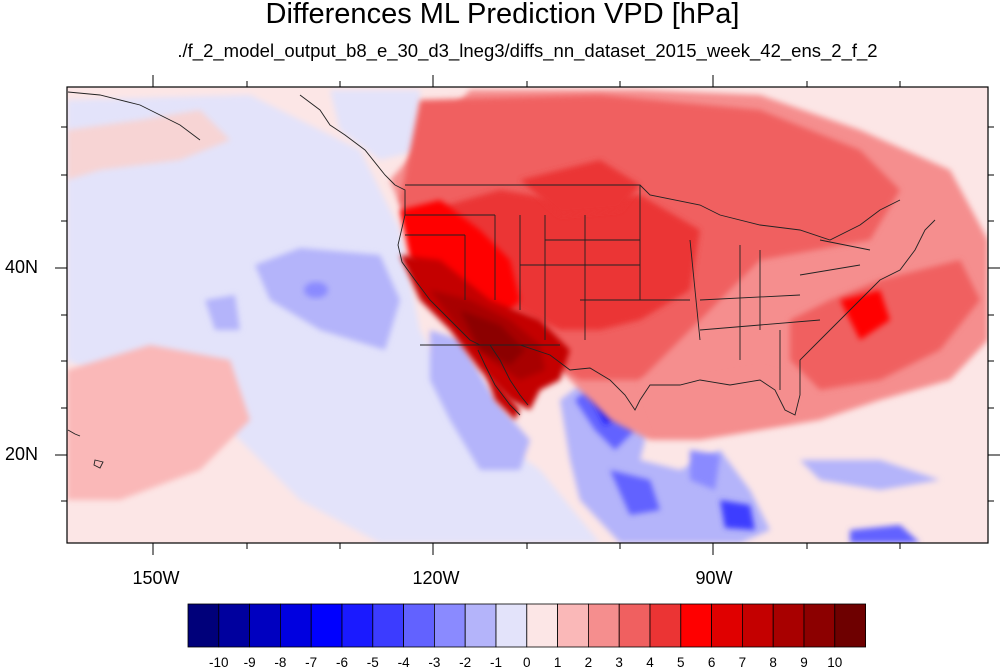 This screenshot has width=1005, height=672. I want to click on lat-label-40n: 40N, so click(21, 267).